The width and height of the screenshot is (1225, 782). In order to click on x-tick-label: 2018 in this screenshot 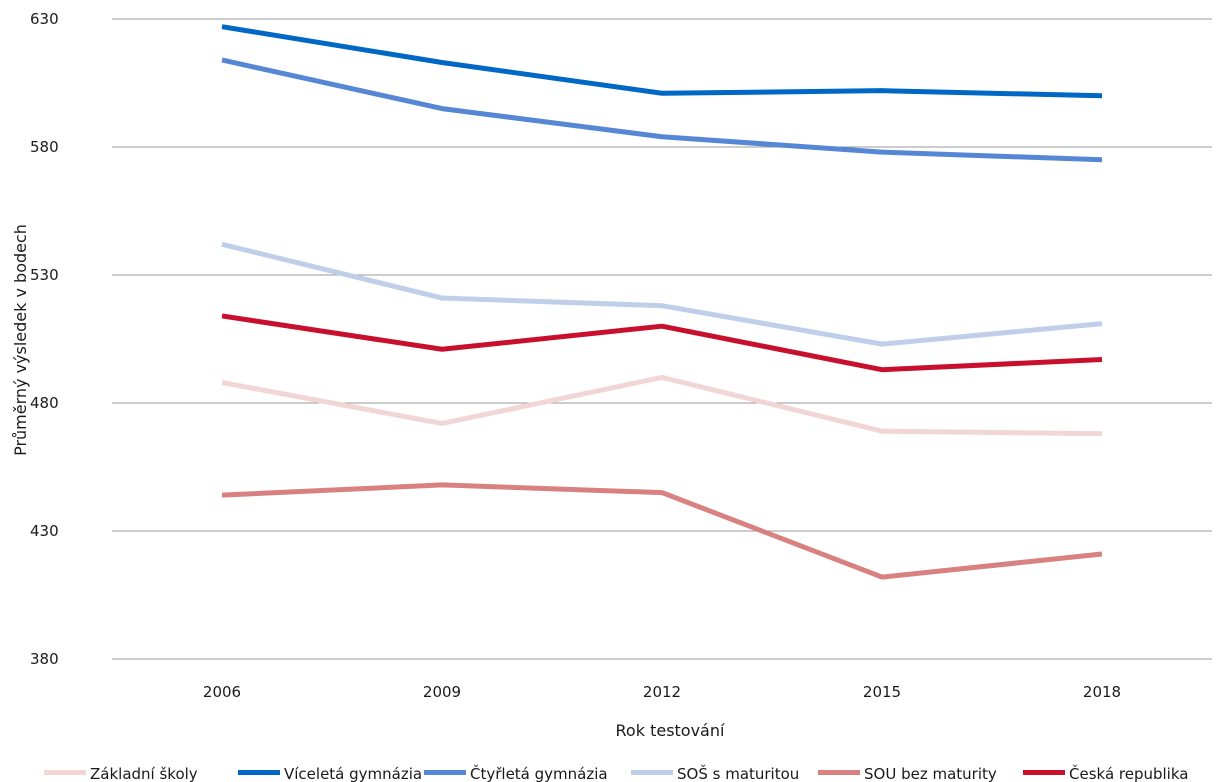, I will do `click(1102, 692)`.